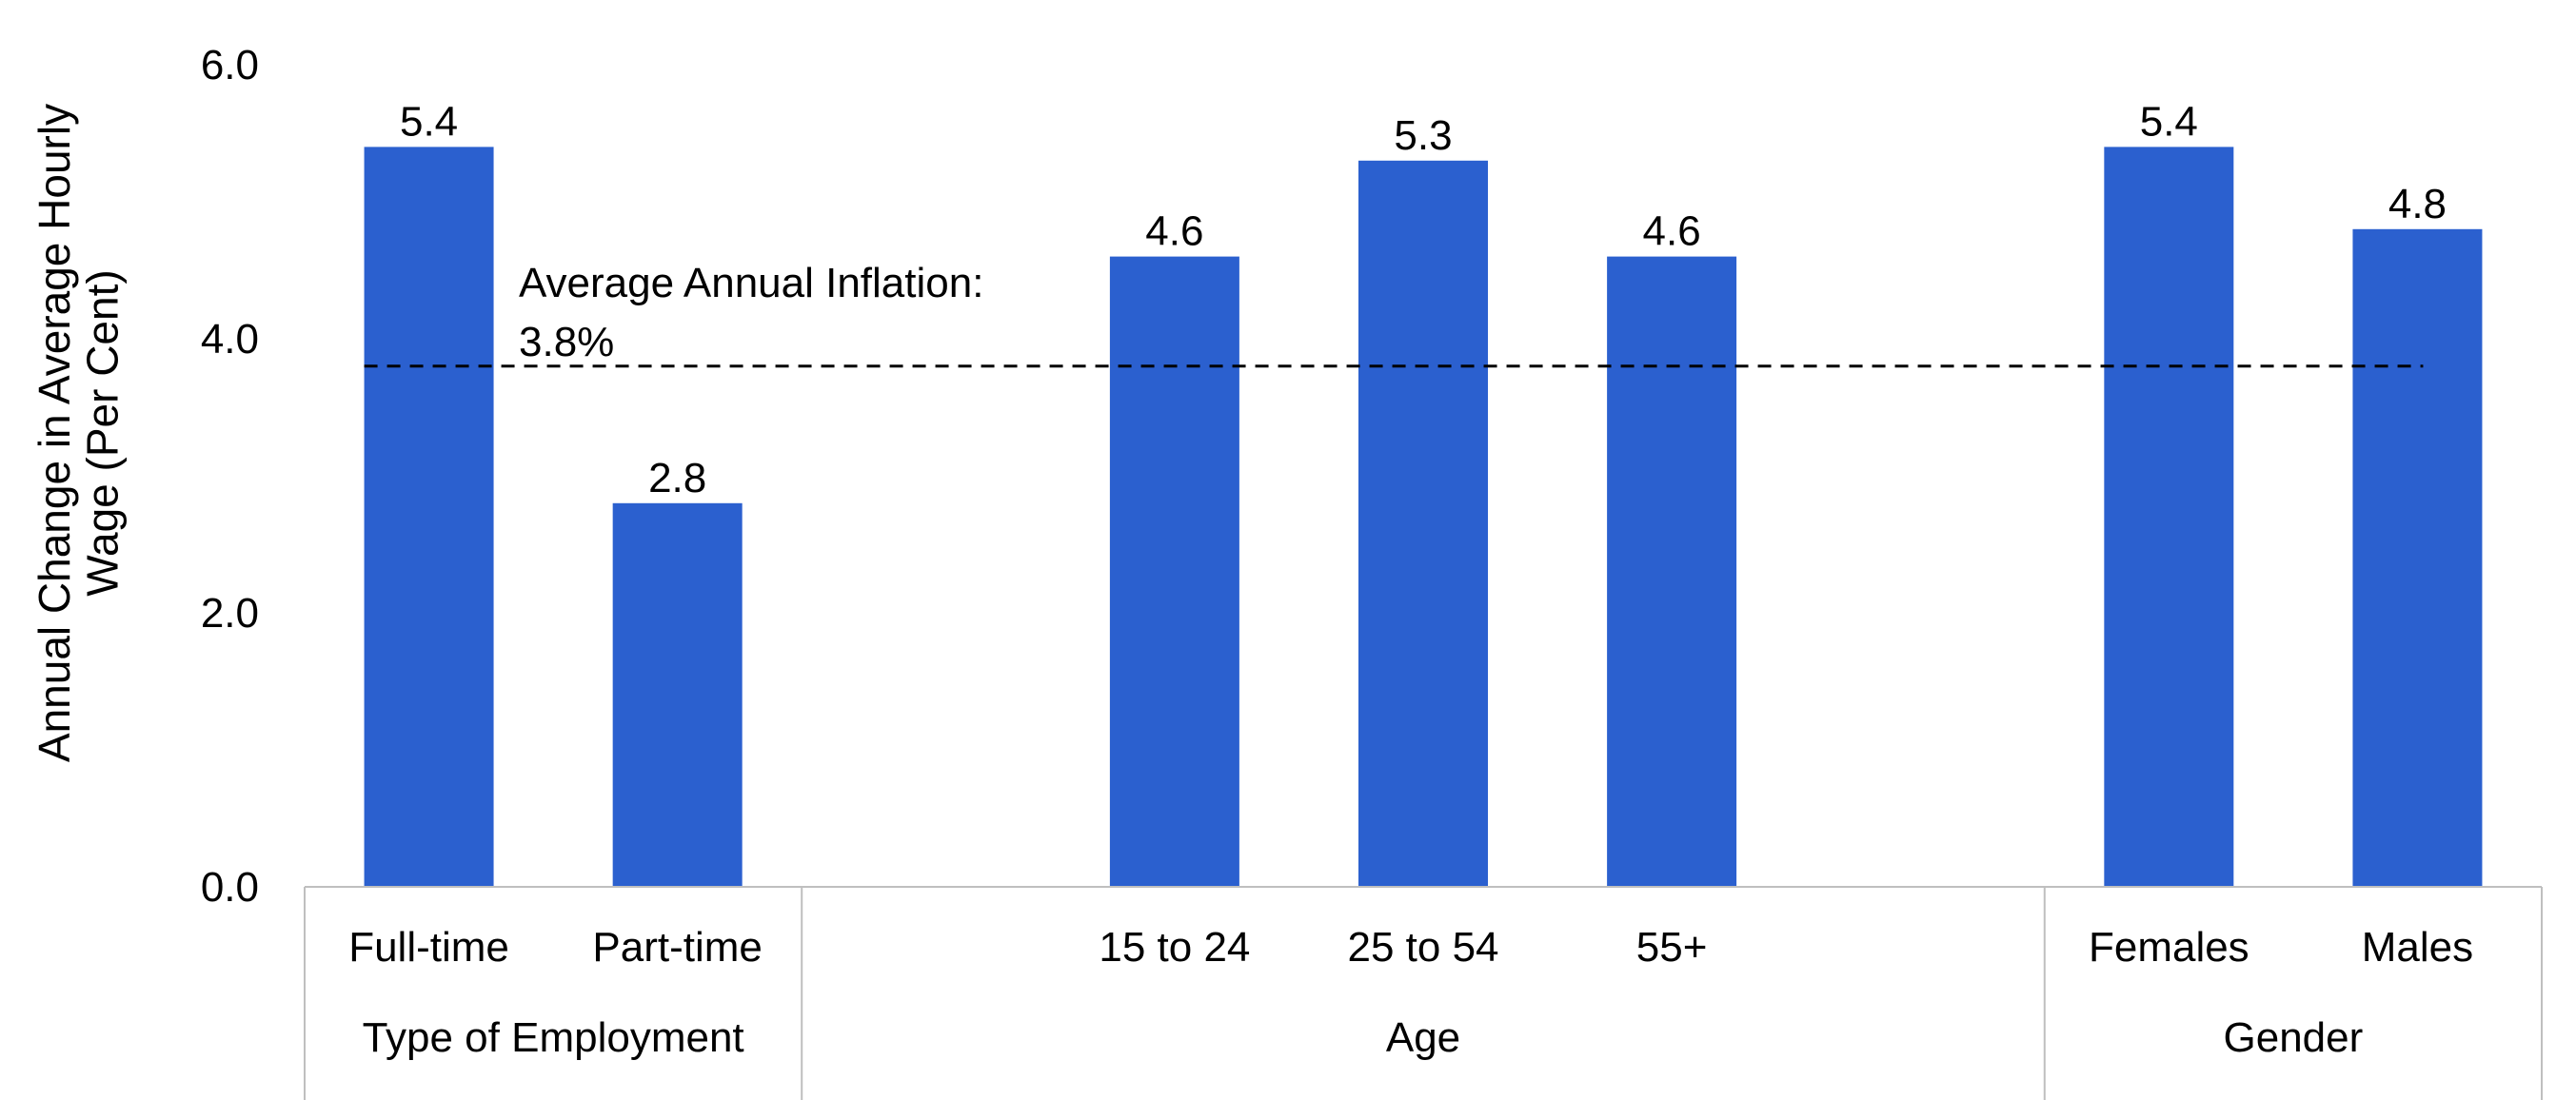  I want to click on reference-line-group: Average Annual Inflation: 3.8%, so click(1394, 314).